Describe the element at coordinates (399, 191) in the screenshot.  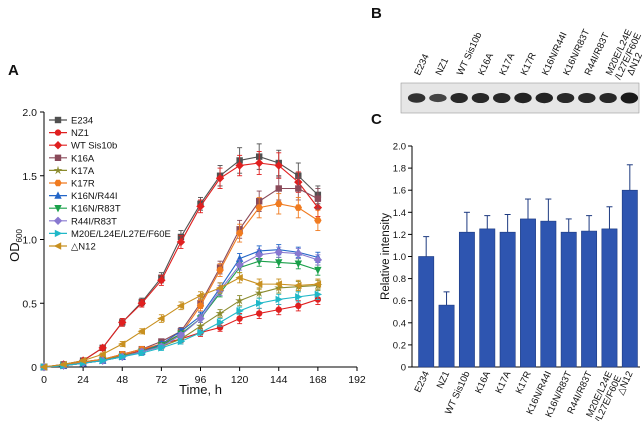
I see `y-tick-label: 1.6` at that location.